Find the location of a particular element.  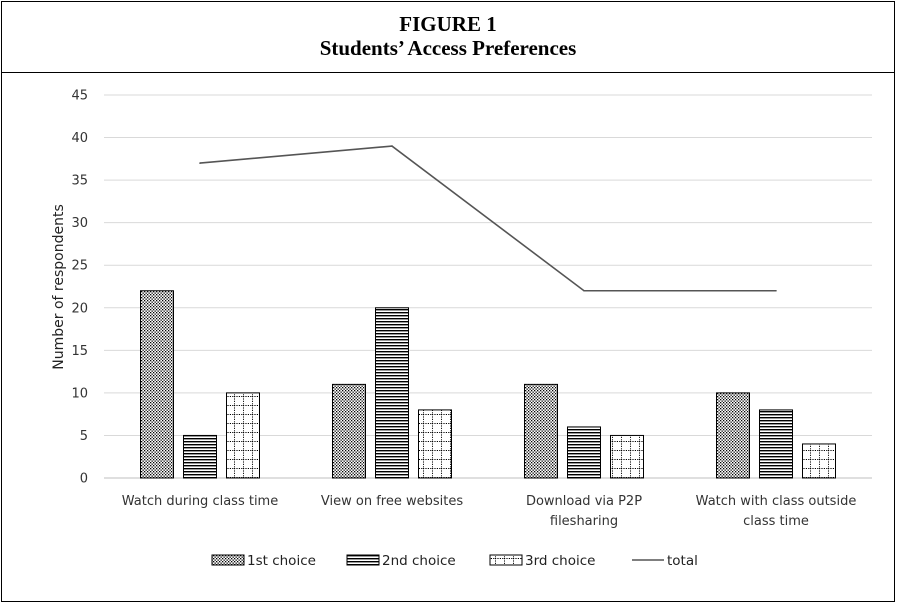

legend-swatch-1st-choice is located at coordinates (228, 560).